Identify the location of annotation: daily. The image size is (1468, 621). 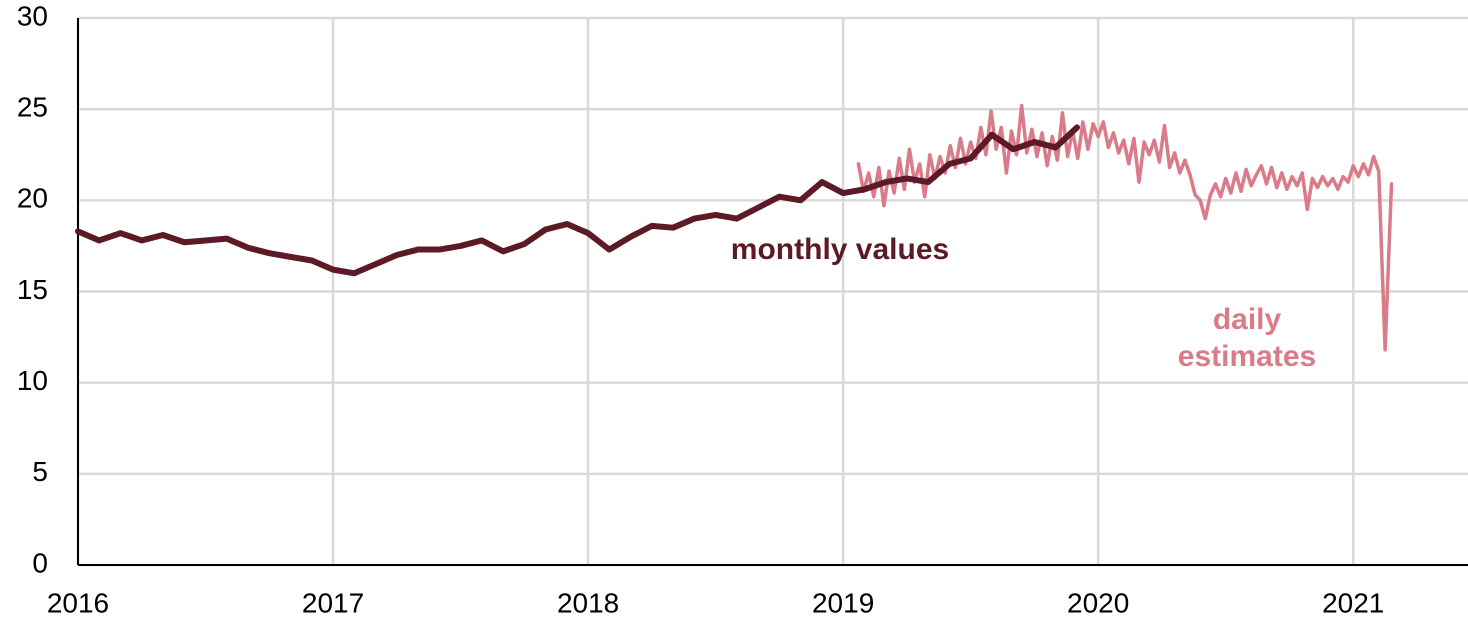
(1247, 319).